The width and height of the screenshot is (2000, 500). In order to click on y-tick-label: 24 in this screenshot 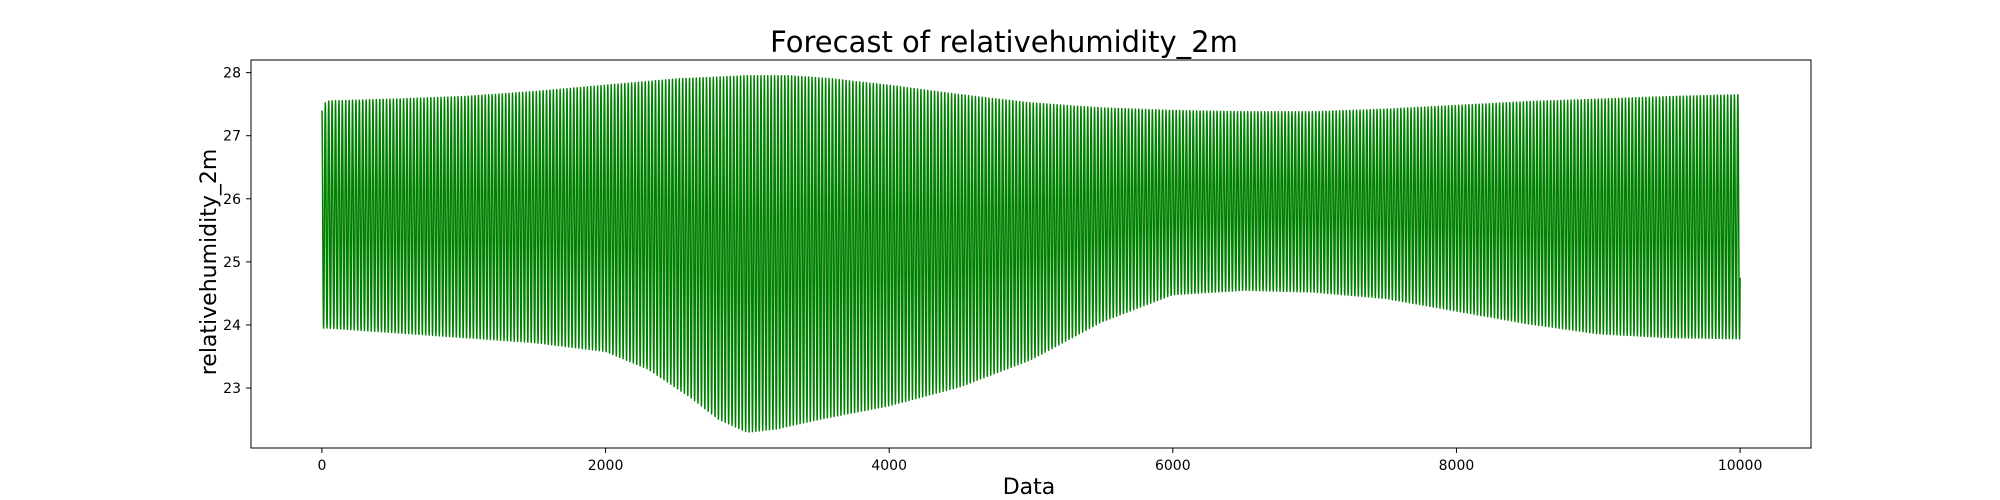, I will do `click(232, 326)`.